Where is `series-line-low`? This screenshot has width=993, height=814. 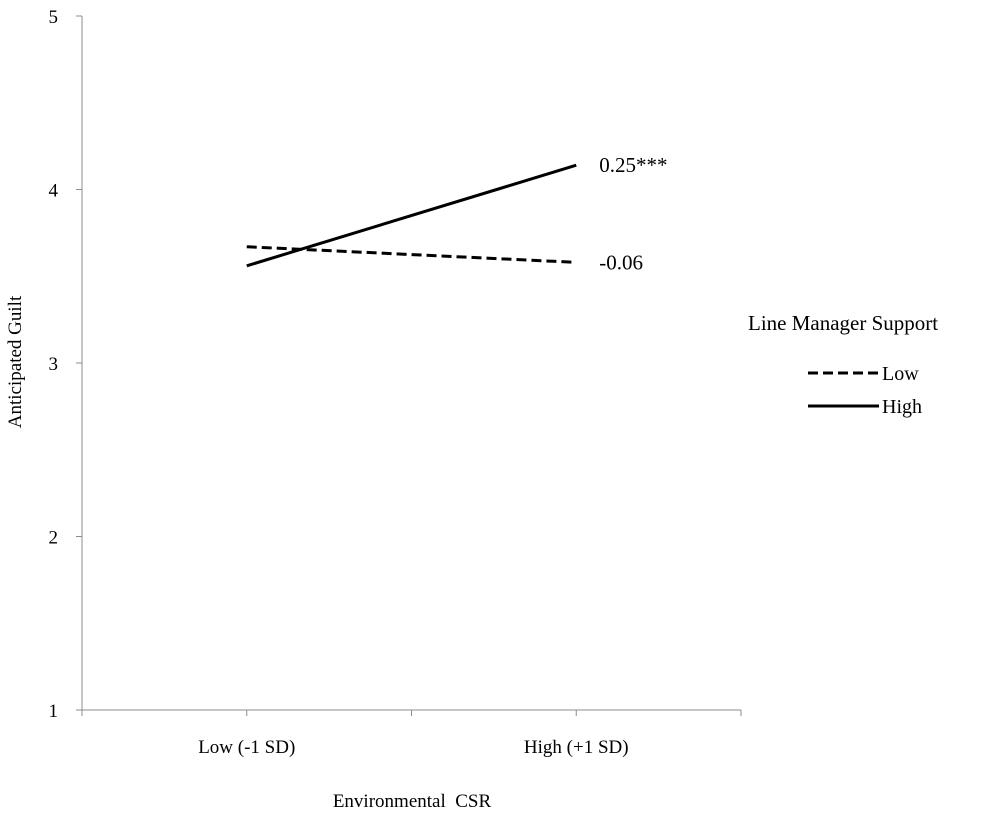 series-line-low is located at coordinates (411, 254).